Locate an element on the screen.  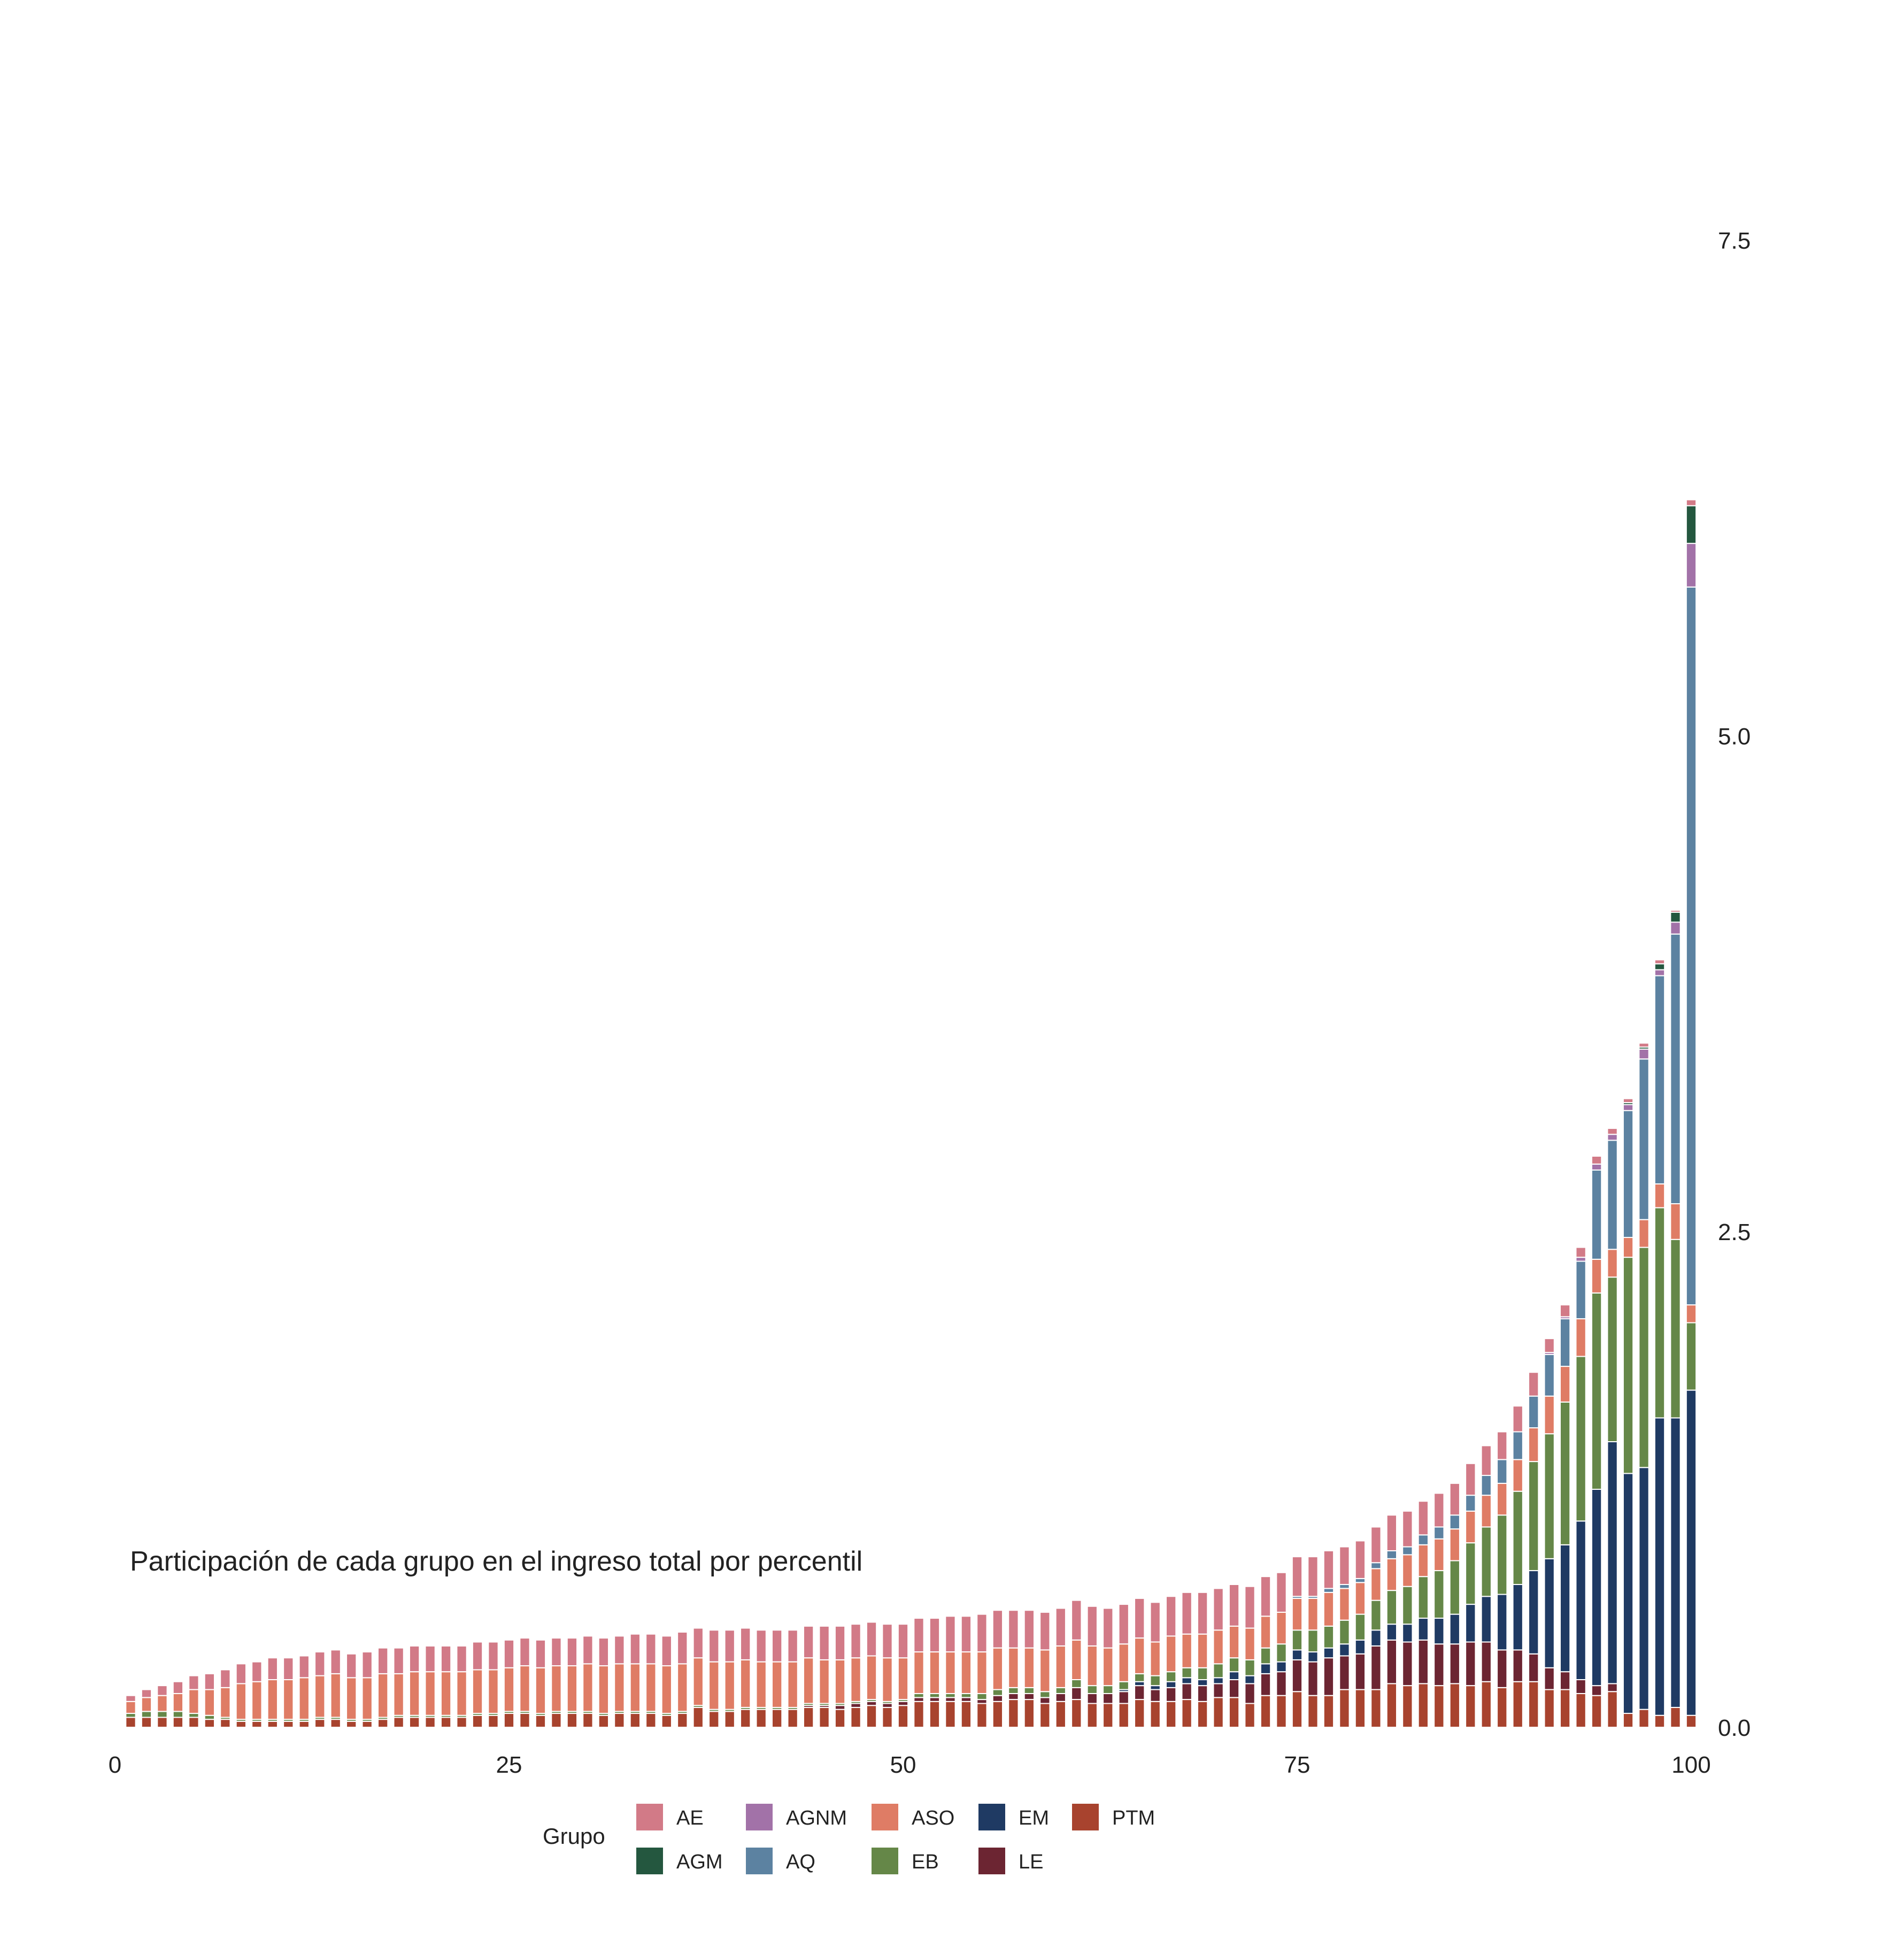
bar-segment-aso-p82 is located at coordinates (1407, 1570).